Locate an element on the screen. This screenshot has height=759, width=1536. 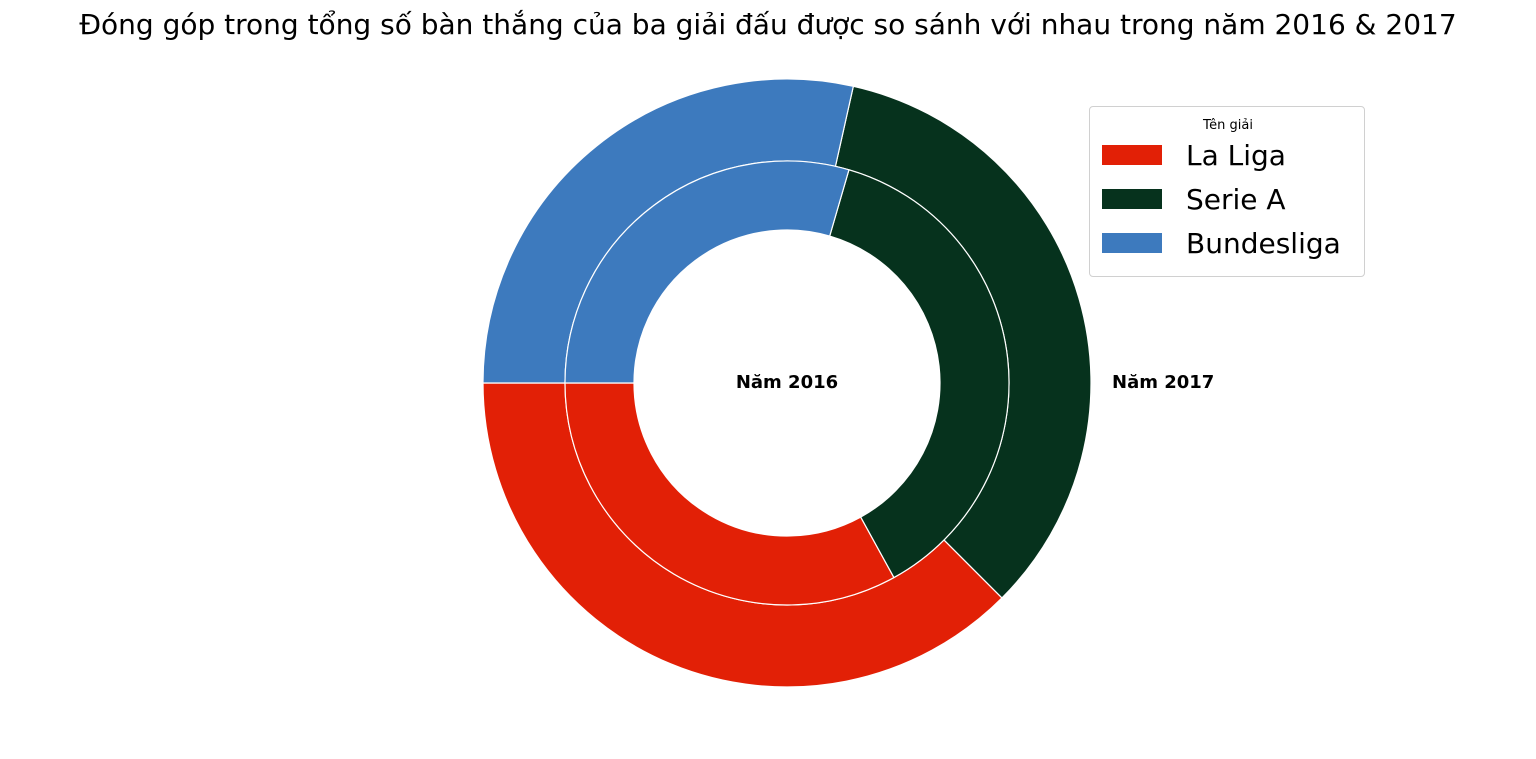
inner-ring-slice-bundesliga is located at coordinates (707, 272).